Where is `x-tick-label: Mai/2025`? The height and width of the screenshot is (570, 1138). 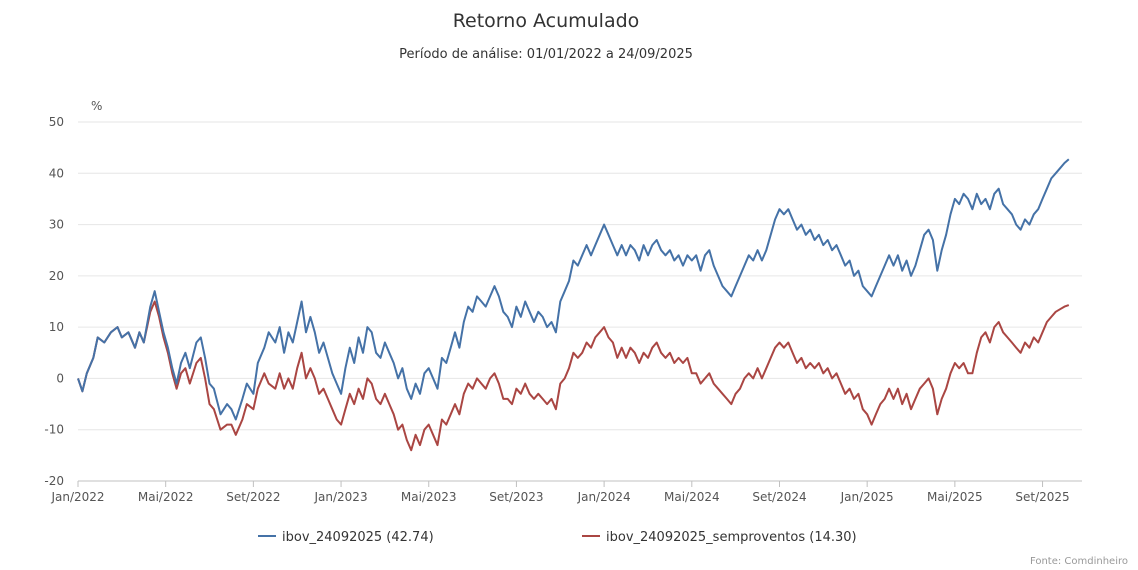
x-tick-label: Mai/2025 is located at coordinates (955, 497).